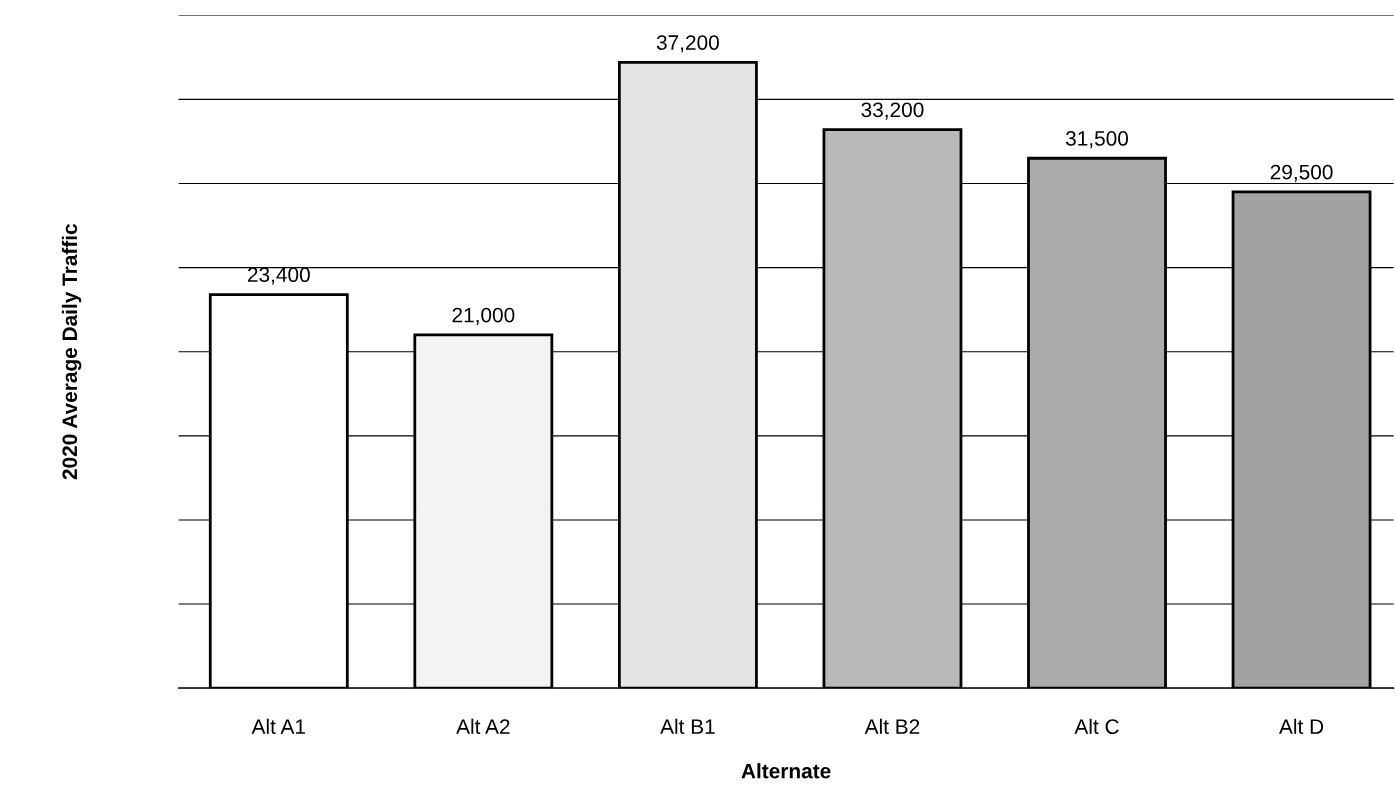 This screenshot has height=803, width=1395. What do you see at coordinates (278, 726) in the screenshot?
I see `x-tick-label: Alt A1` at bounding box center [278, 726].